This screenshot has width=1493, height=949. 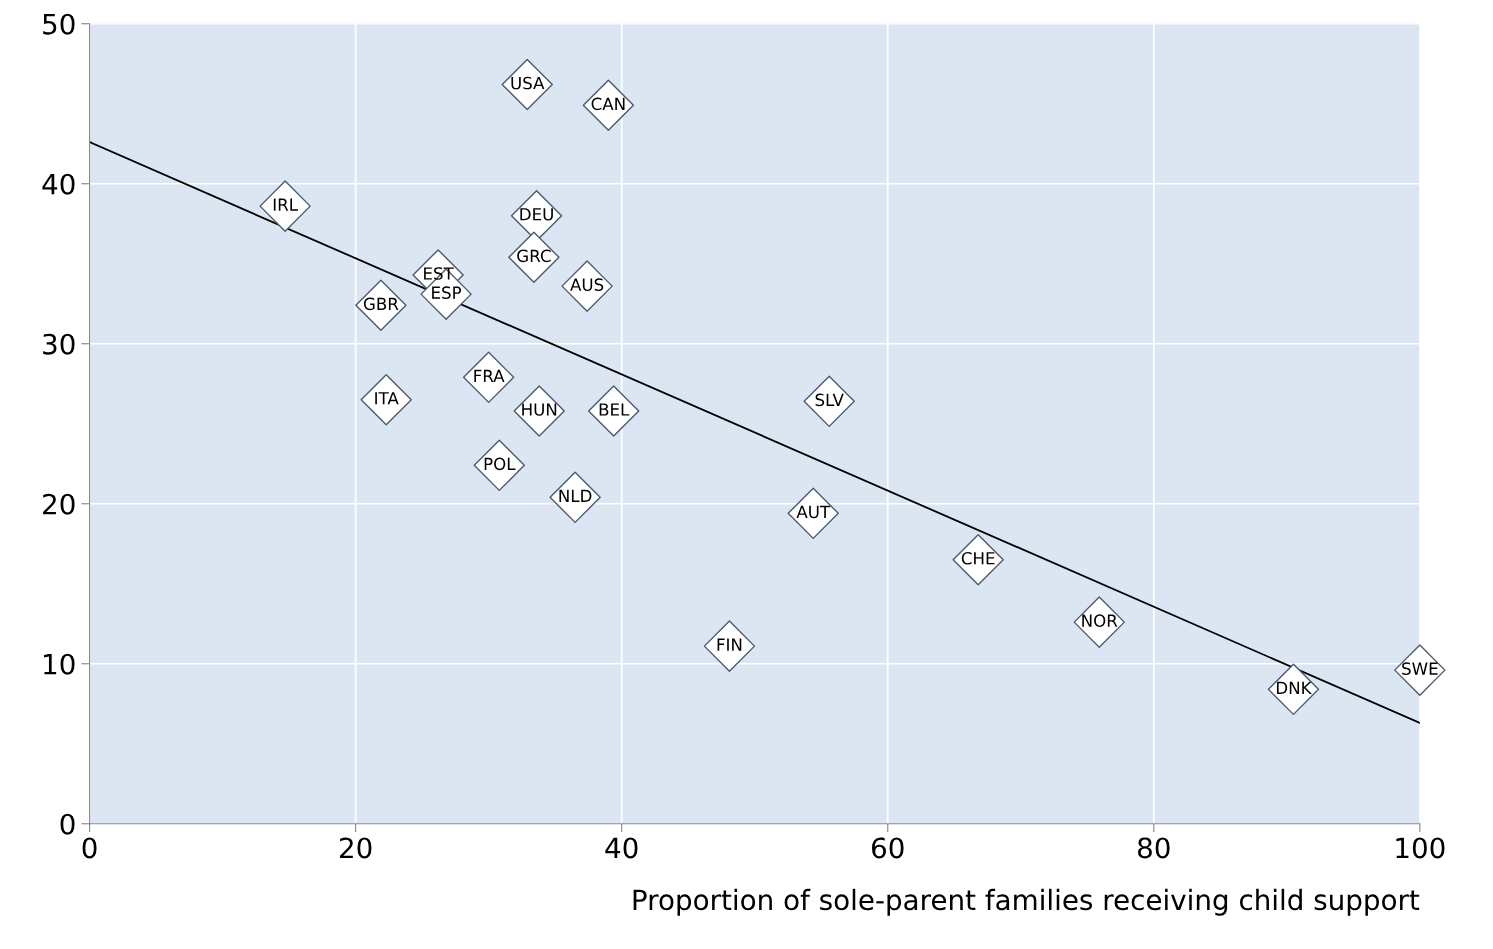 I want to click on y-tick-label: 20, so click(x=59, y=504).